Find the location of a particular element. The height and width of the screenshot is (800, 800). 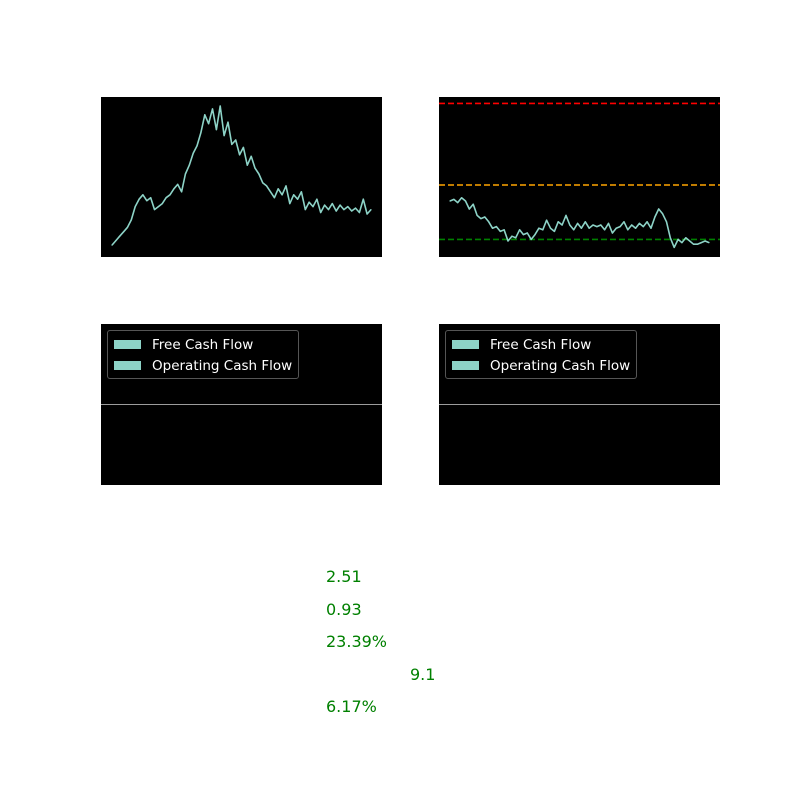

legend-swatch-operating-cash-flow is located at coordinates (127, 365).